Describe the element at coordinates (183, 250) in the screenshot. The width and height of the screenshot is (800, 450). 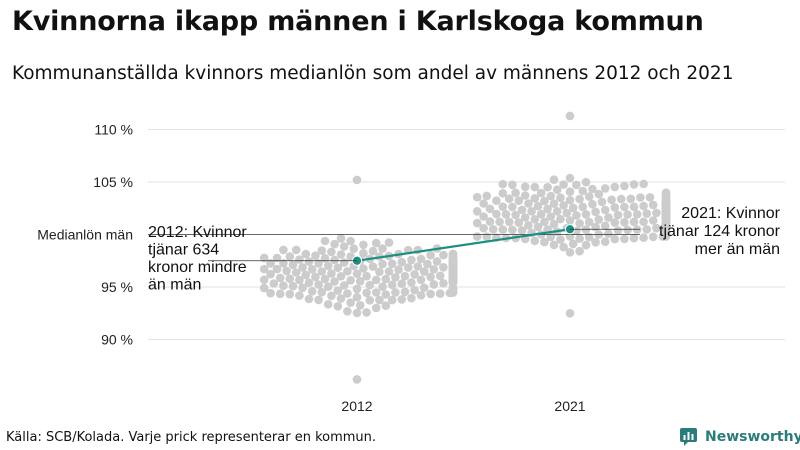
I see `annotation-2012-line: tjänar 634` at that location.